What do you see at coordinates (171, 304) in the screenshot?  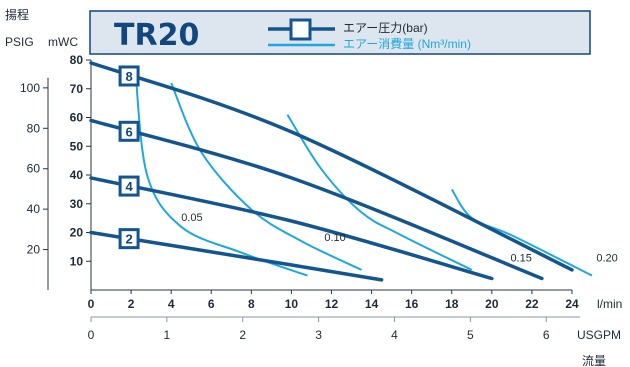 I see `x-tick-label: 4` at bounding box center [171, 304].